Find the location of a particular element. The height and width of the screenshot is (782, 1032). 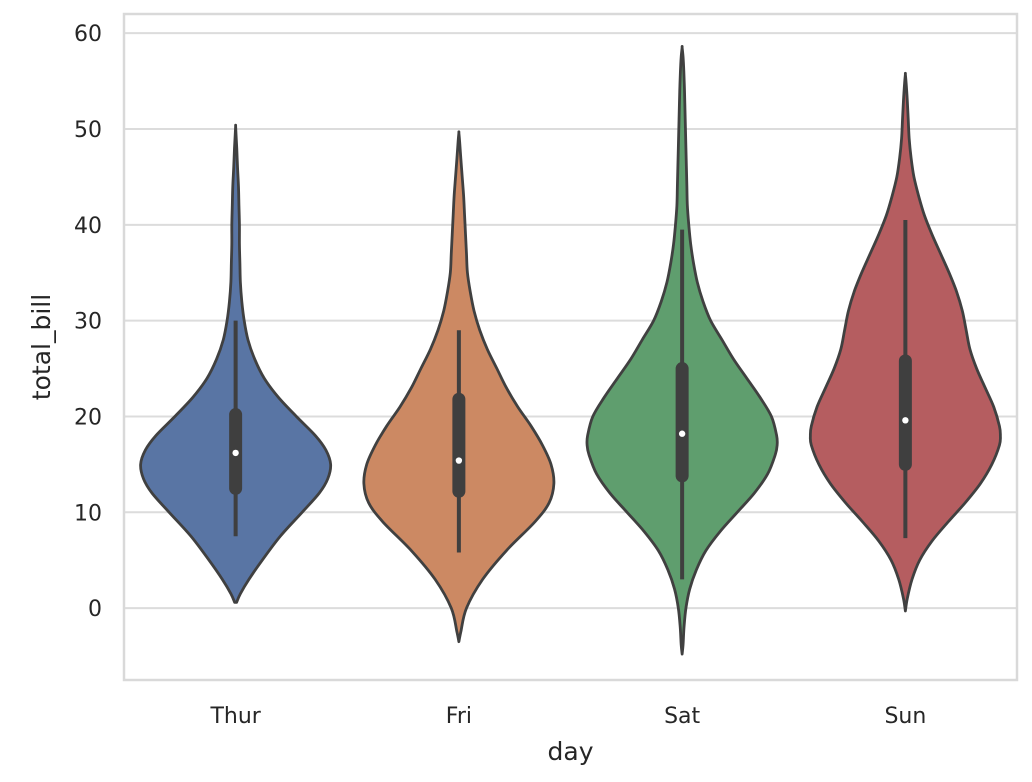

y-tick-label: 50 is located at coordinates (88, 130).